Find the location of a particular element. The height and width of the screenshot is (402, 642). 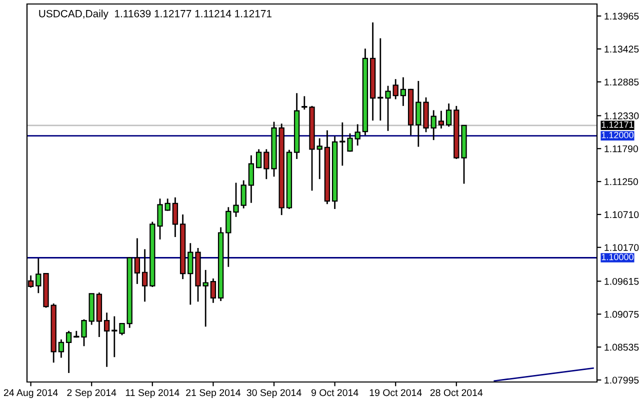

y-tick-label: 1.10710 is located at coordinates (621, 214).